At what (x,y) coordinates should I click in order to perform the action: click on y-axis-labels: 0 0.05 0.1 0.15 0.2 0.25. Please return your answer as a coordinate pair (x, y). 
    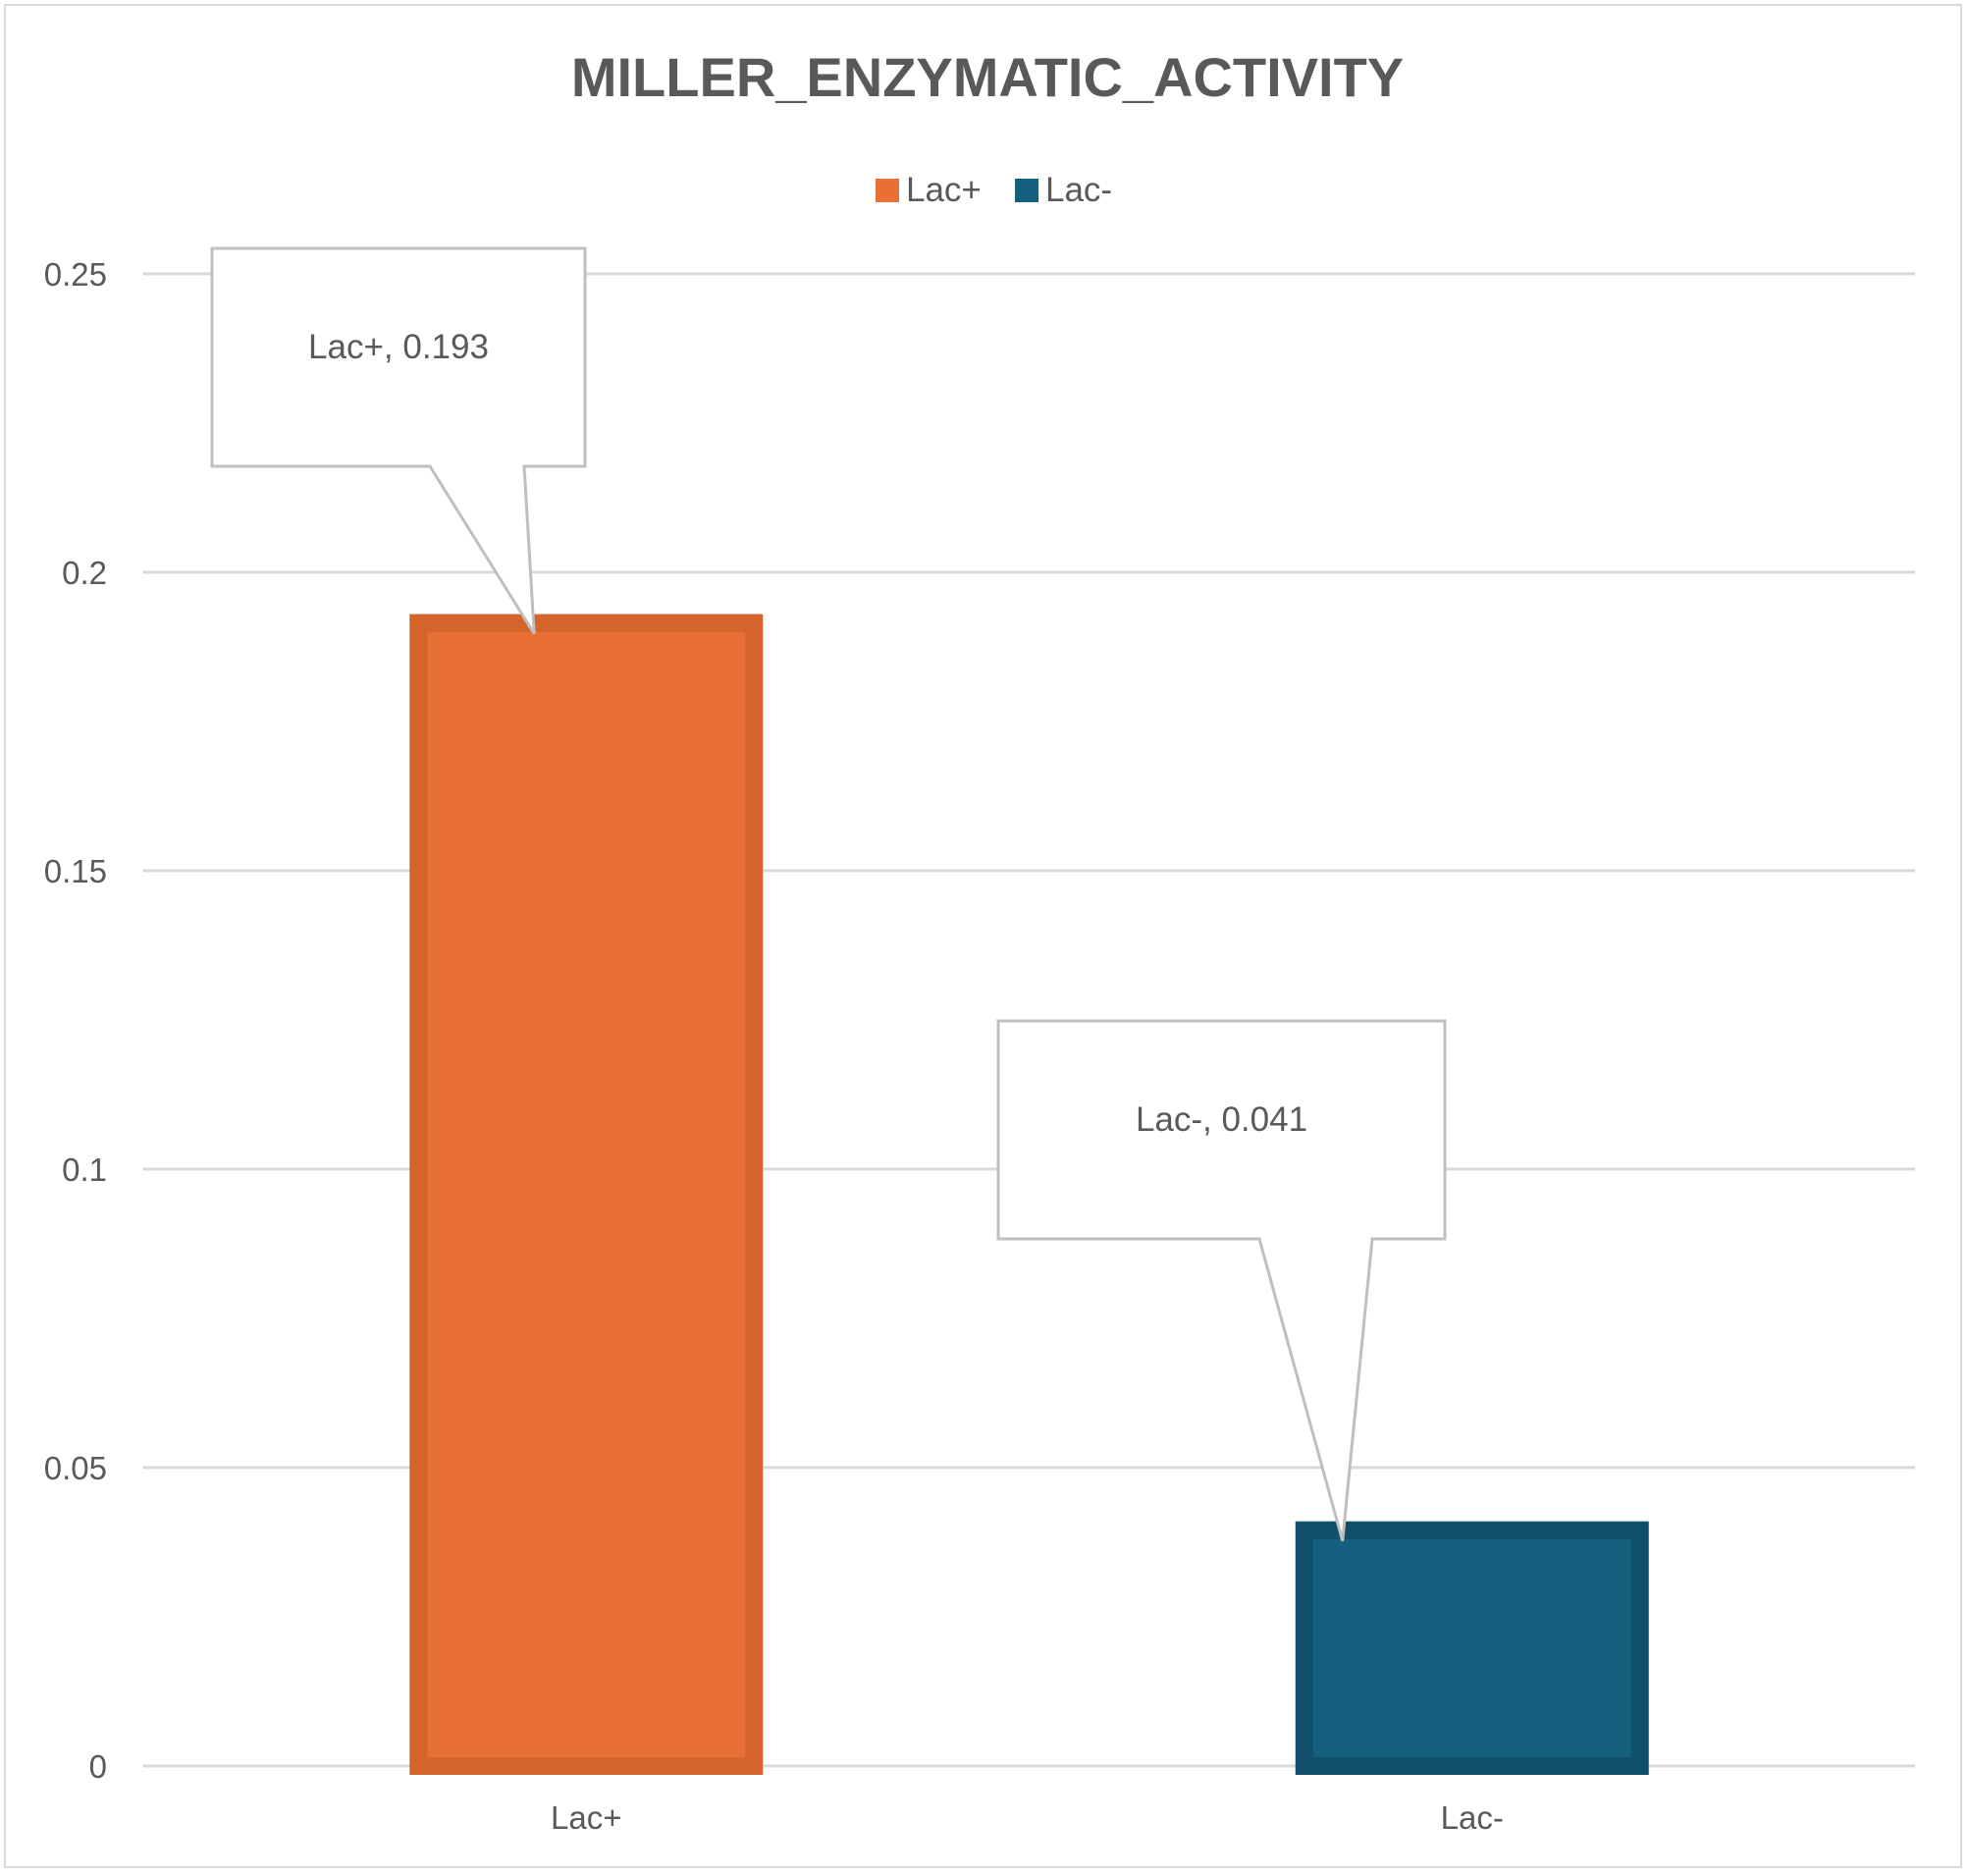
    Looking at the image, I should click on (75, 1020).